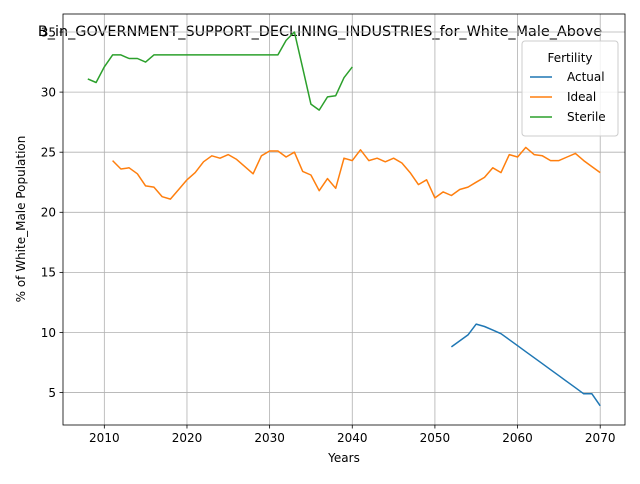  Describe the element at coordinates (187, 438) in the screenshot. I see `x-tick-label: 2020` at that location.